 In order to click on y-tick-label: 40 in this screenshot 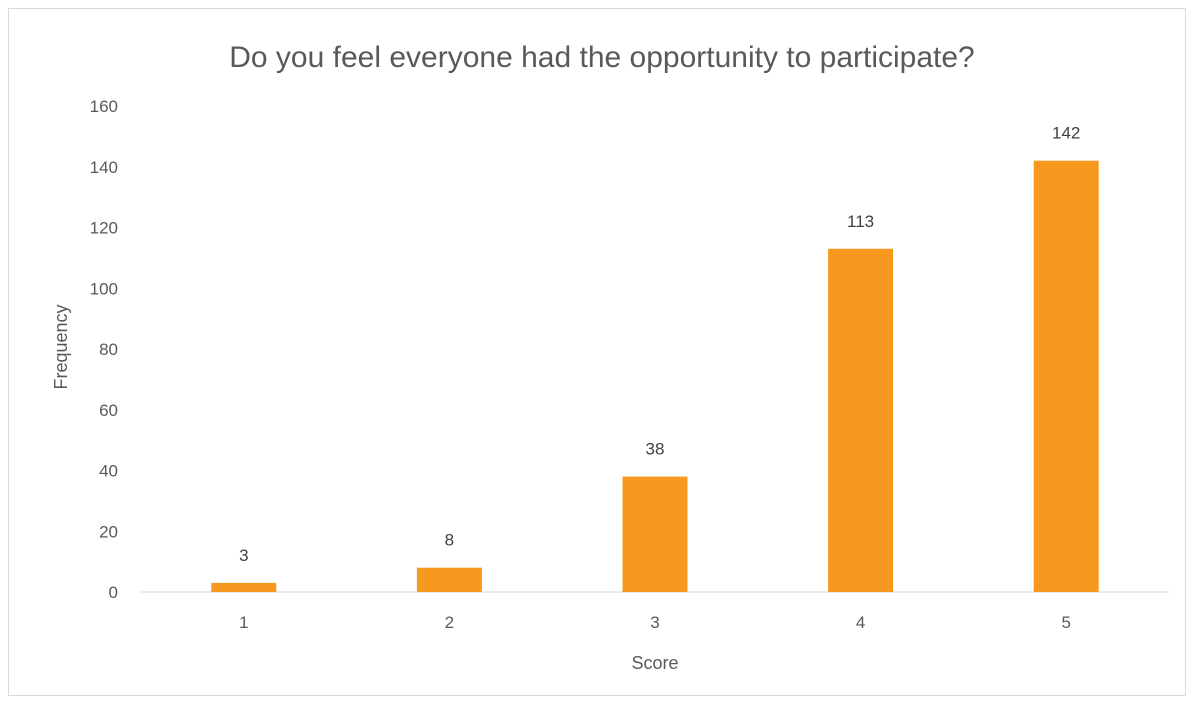, I will do `click(108, 471)`.